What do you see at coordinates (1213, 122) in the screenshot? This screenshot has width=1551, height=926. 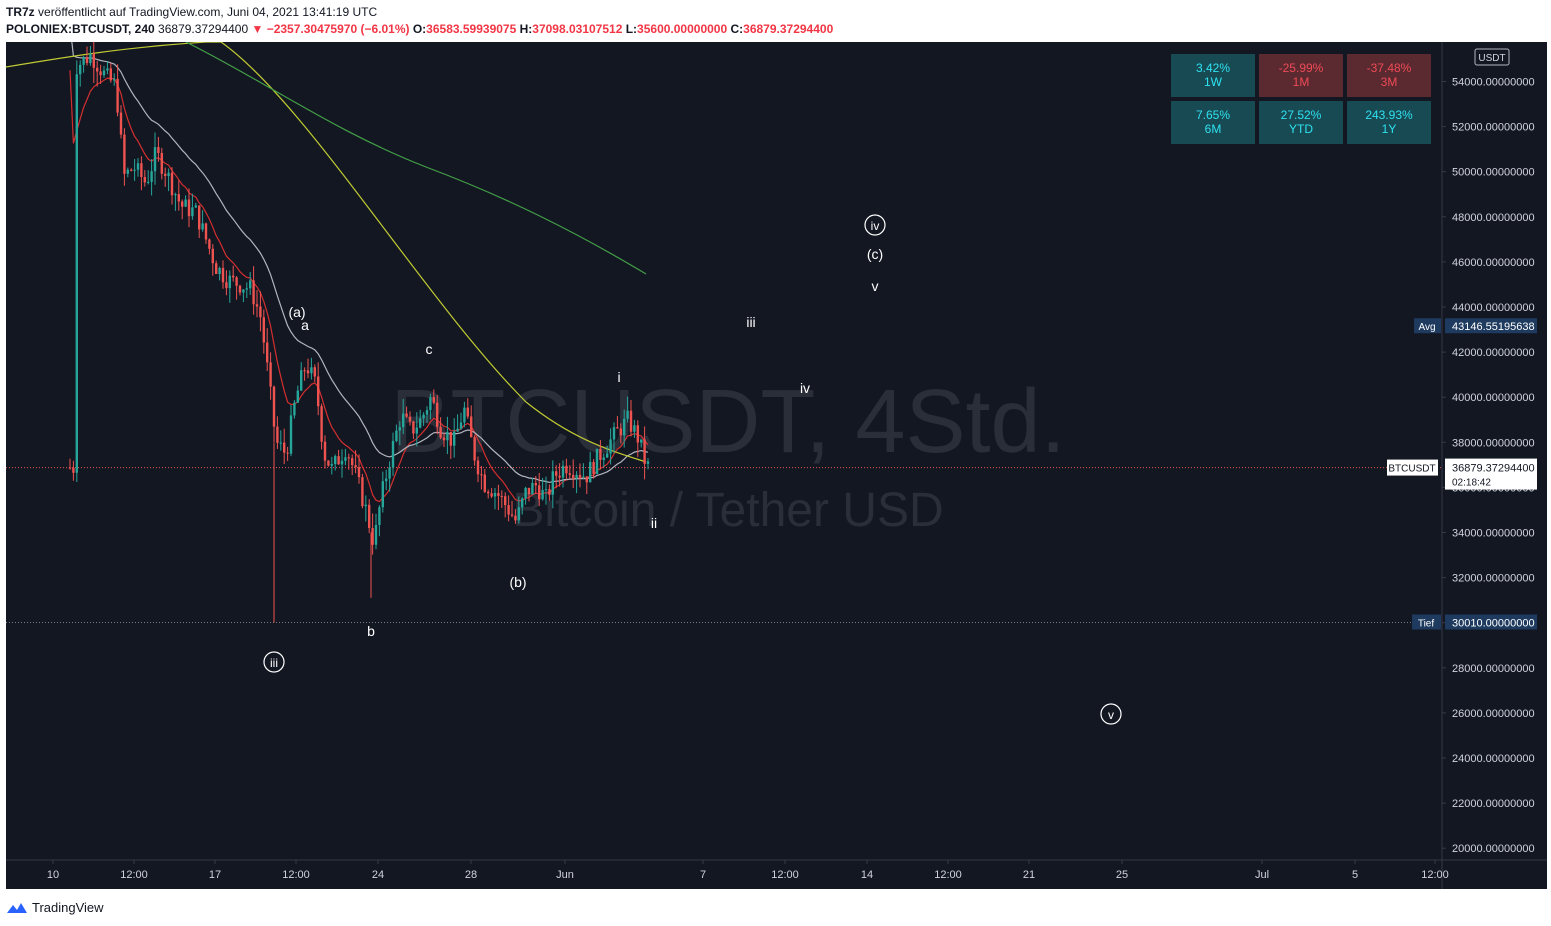 I see `performance-cell: 7.65% 6M` at bounding box center [1213, 122].